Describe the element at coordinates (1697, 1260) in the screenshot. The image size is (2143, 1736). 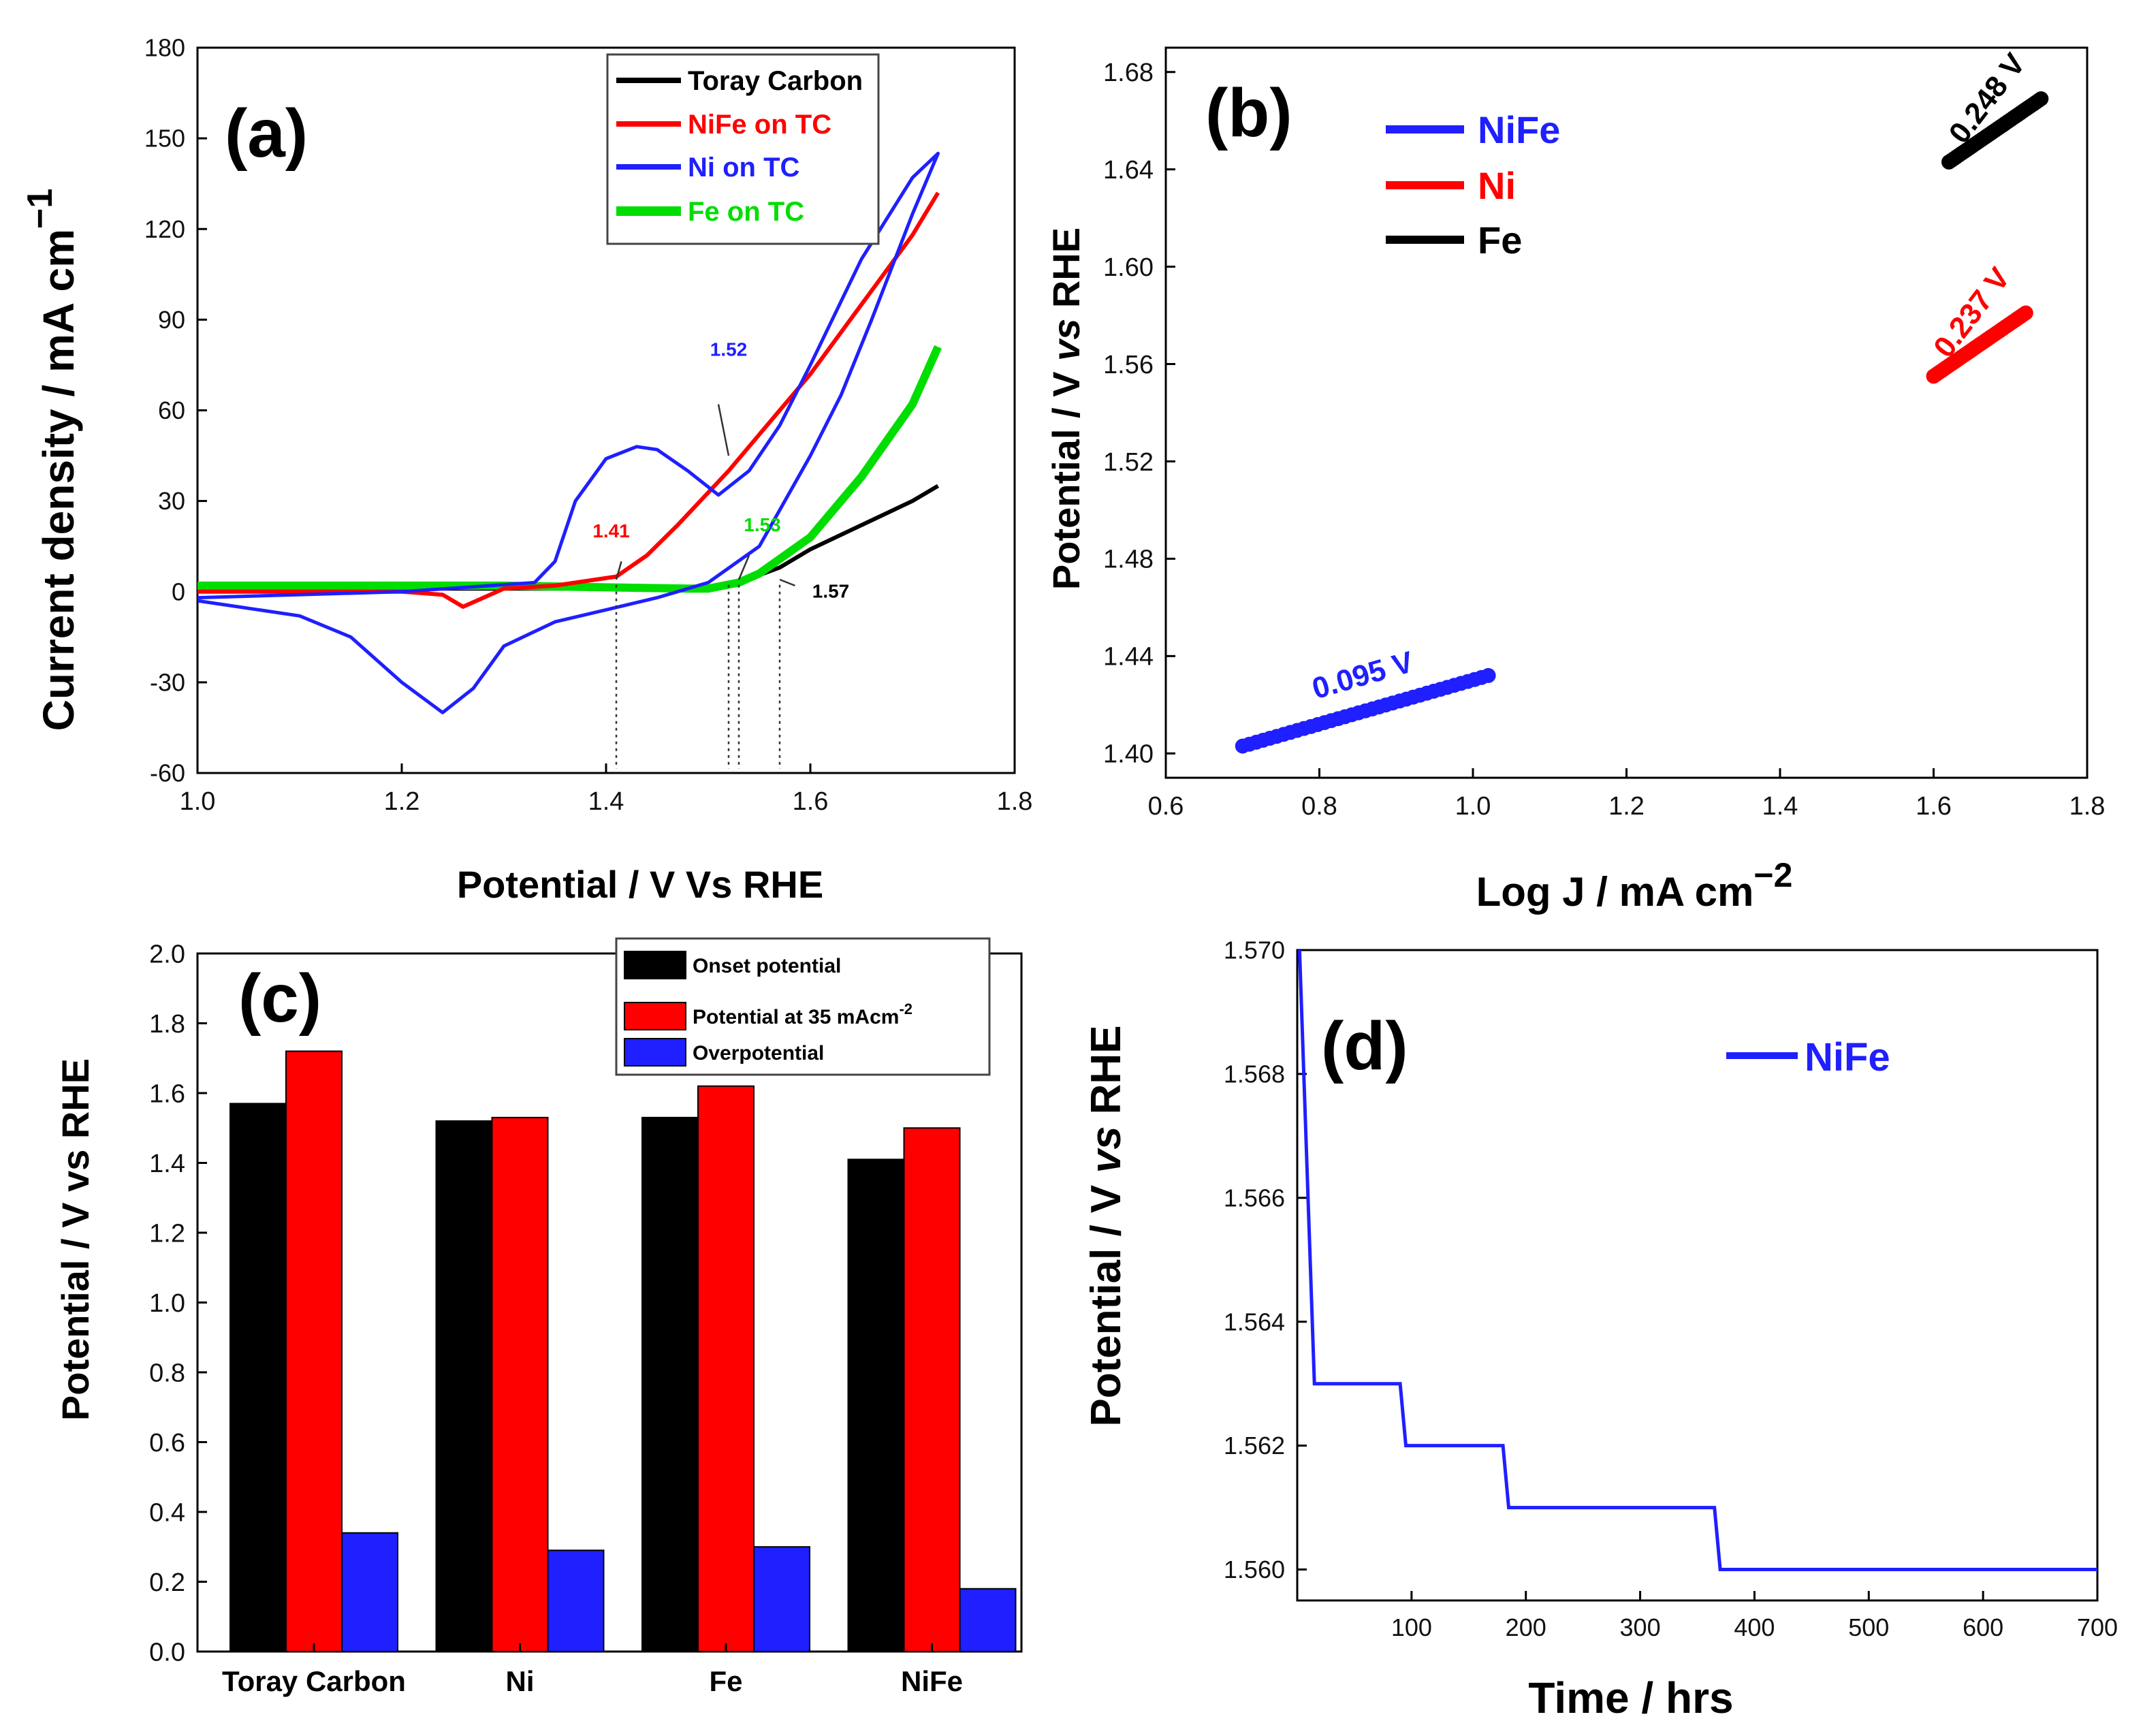
I see `panel-d-series-nife` at that location.